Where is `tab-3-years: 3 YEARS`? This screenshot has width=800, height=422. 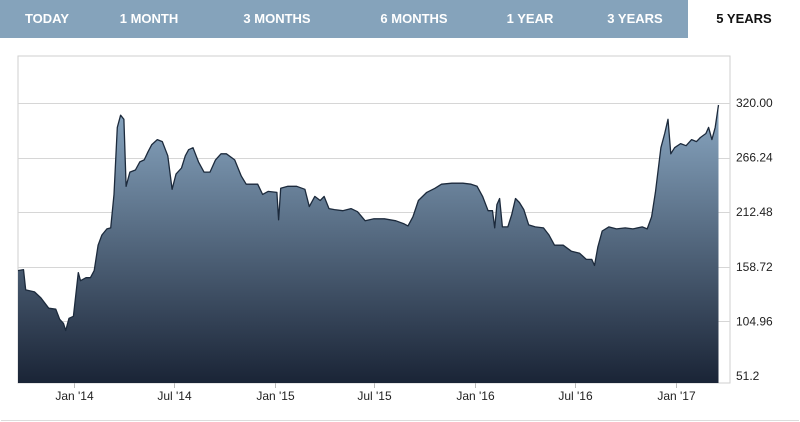
tab-3-years: 3 YEARS is located at coordinates (635, 18).